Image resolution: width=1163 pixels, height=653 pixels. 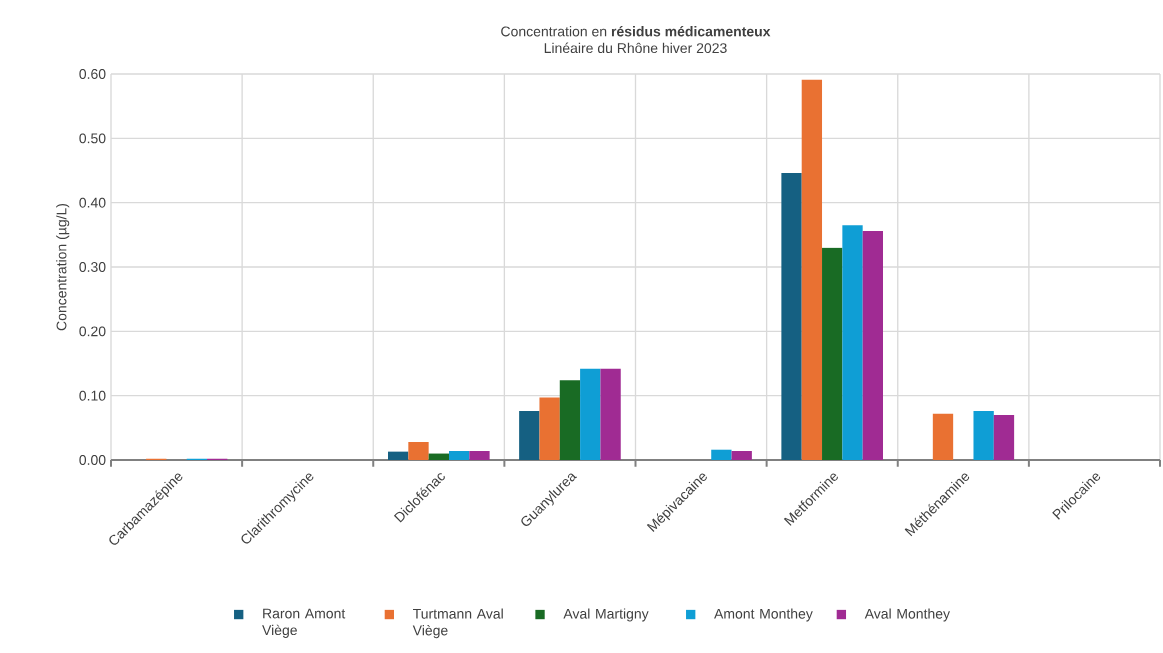 What do you see at coordinates (457, 623) in the screenshot?
I see `legend-label: Turtmann Aval Viège` at bounding box center [457, 623].